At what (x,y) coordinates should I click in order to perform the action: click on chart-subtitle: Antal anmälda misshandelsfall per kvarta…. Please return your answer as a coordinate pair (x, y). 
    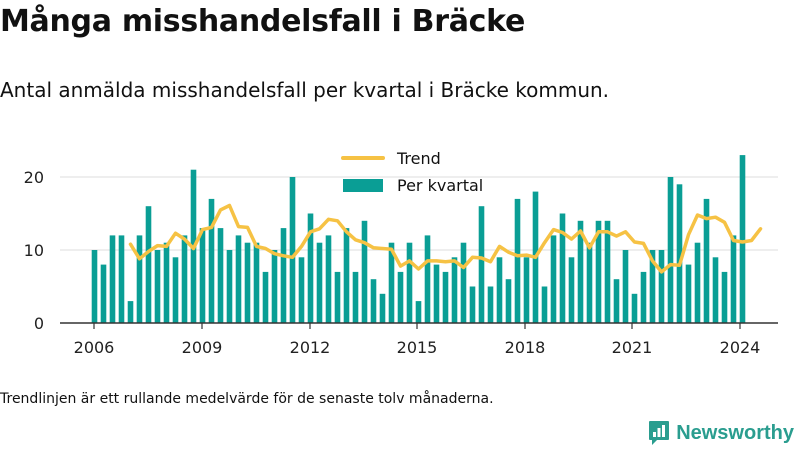
    Looking at the image, I should click on (305, 90).